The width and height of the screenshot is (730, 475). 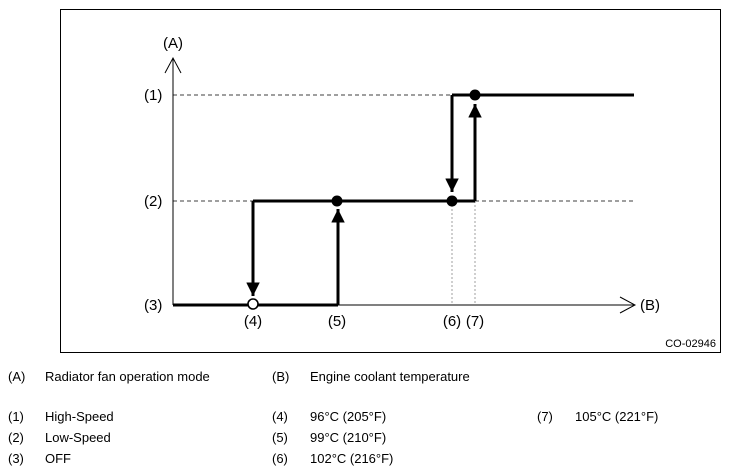 What do you see at coordinates (153, 201) in the screenshot?
I see `y-tick-2: (2)` at bounding box center [153, 201].